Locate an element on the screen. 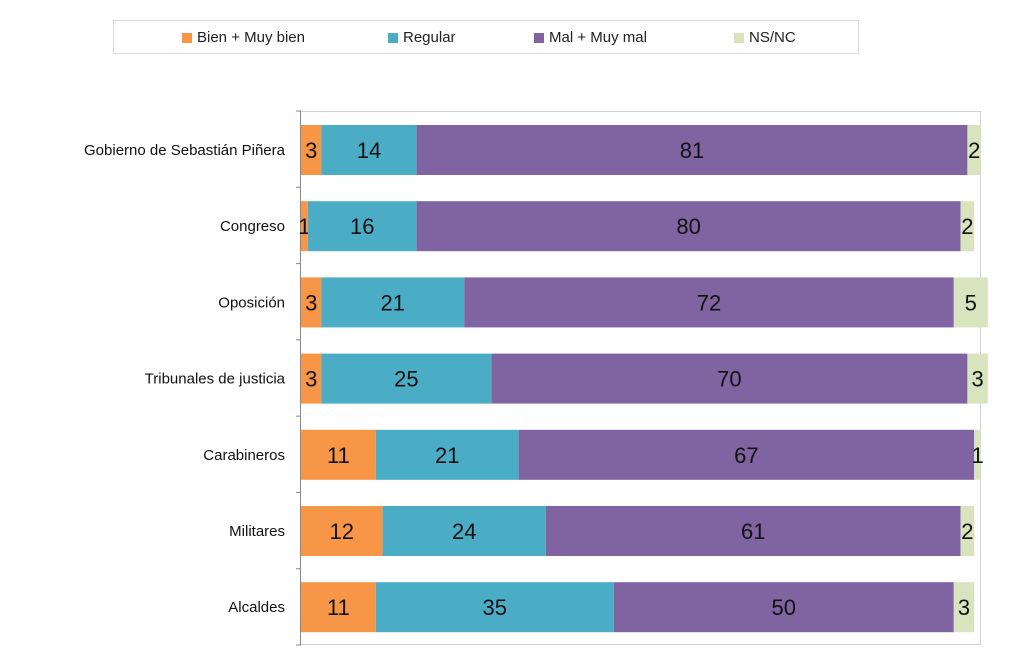  data-label: 5 is located at coordinates (971, 302).